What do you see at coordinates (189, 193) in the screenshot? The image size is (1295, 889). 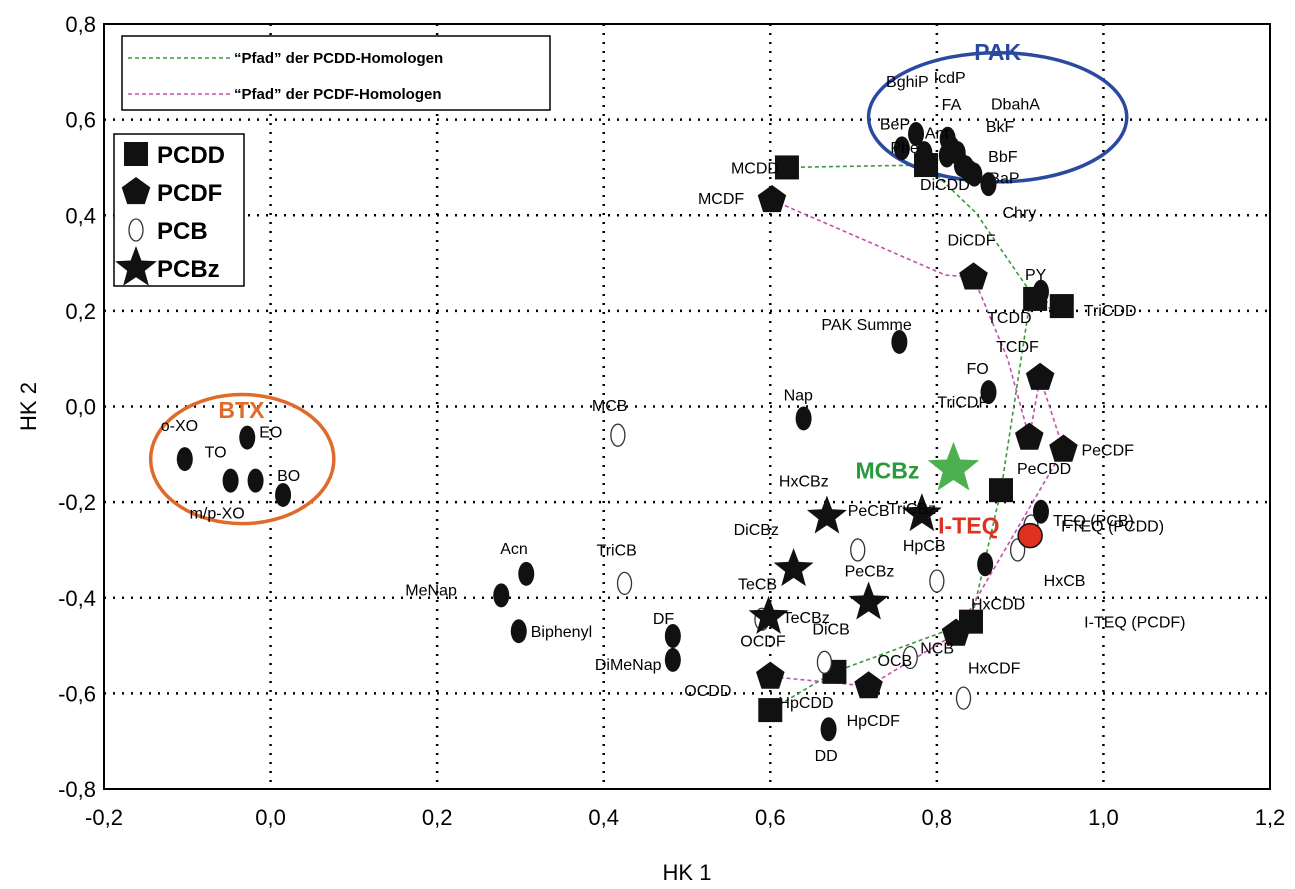 I see `legend-marker-label: PCDF` at bounding box center [189, 193].